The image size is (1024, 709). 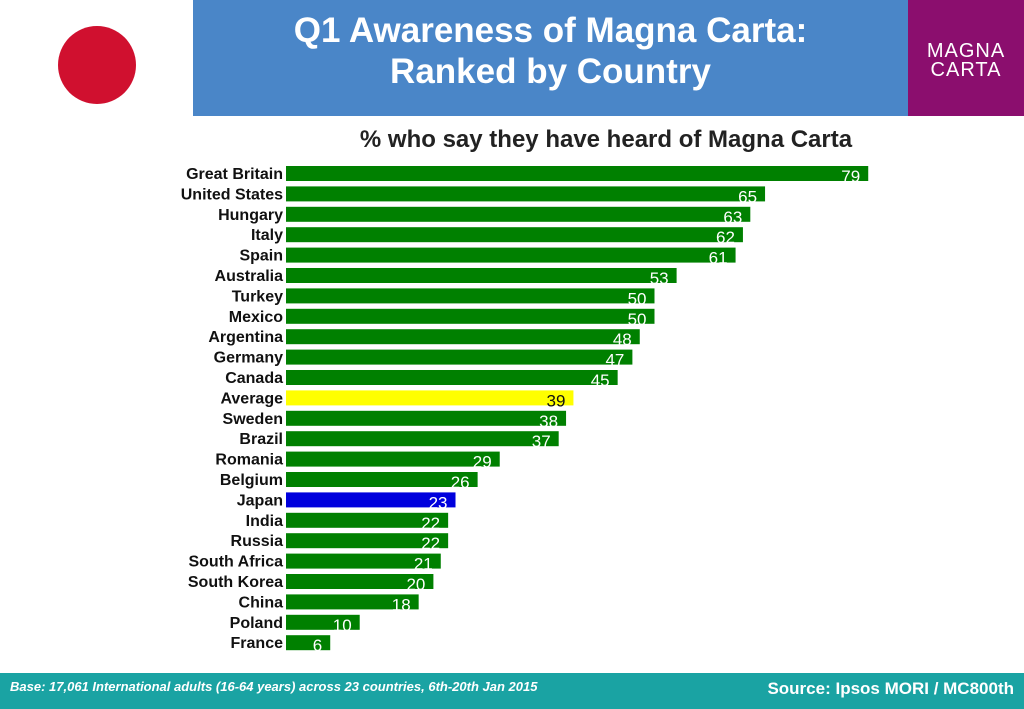 What do you see at coordinates (614, 360) in the screenshot?
I see `data-label: 47` at bounding box center [614, 360].